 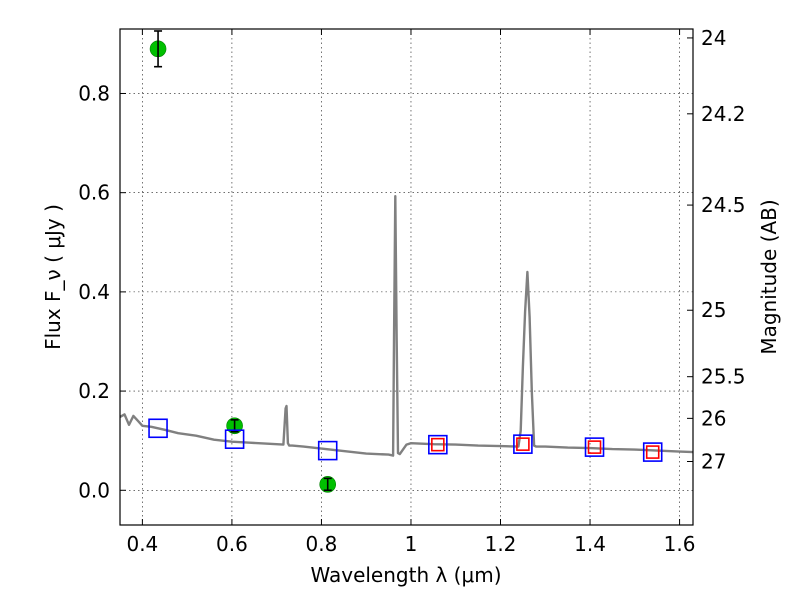 I want to click on y-tick-label: 0.0, so click(x=94, y=490).